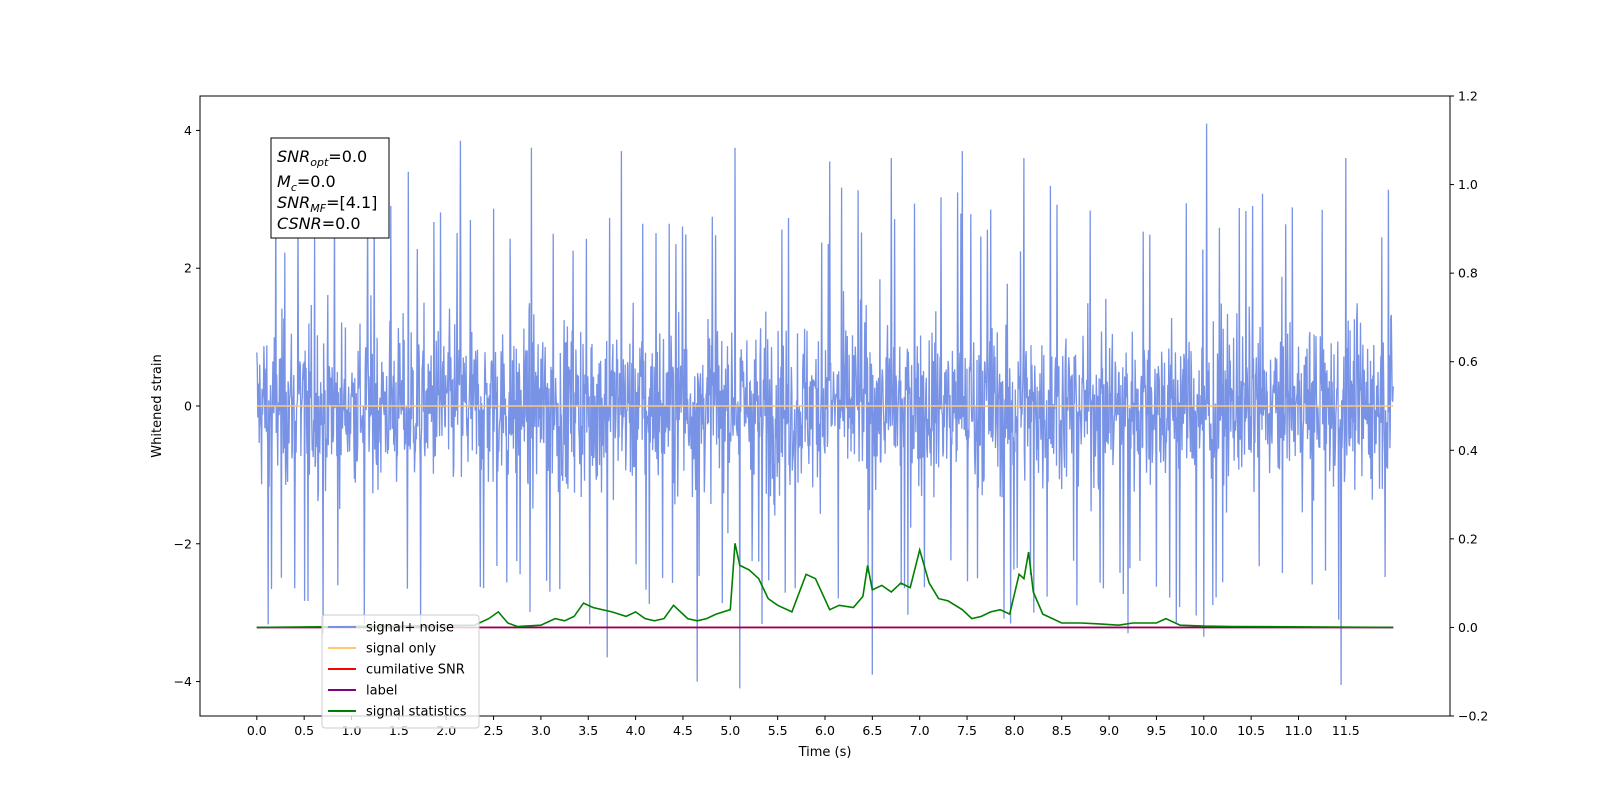 The image size is (1600, 800). Describe the element at coordinates (304, 730) in the screenshot. I see `x-tick-label: 0.5` at that location.